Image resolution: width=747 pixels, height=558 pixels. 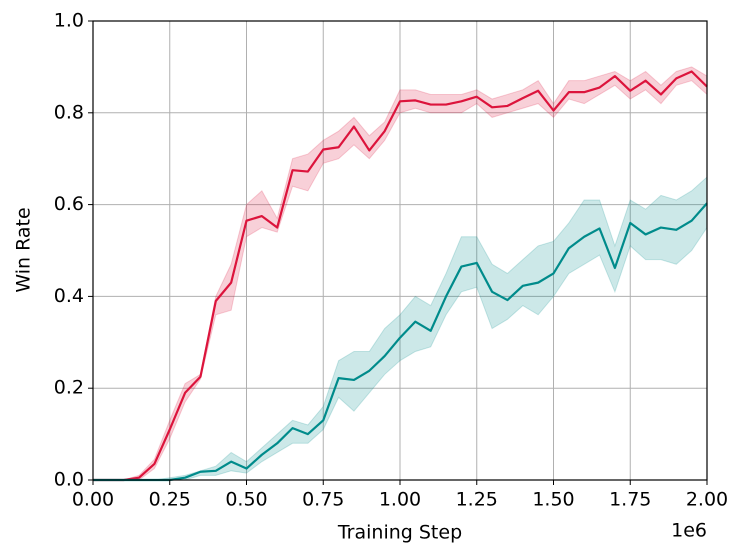 What do you see at coordinates (69, 112) in the screenshot?
I see `y-tick-label: 0.8` at bounding box center [69, 112].